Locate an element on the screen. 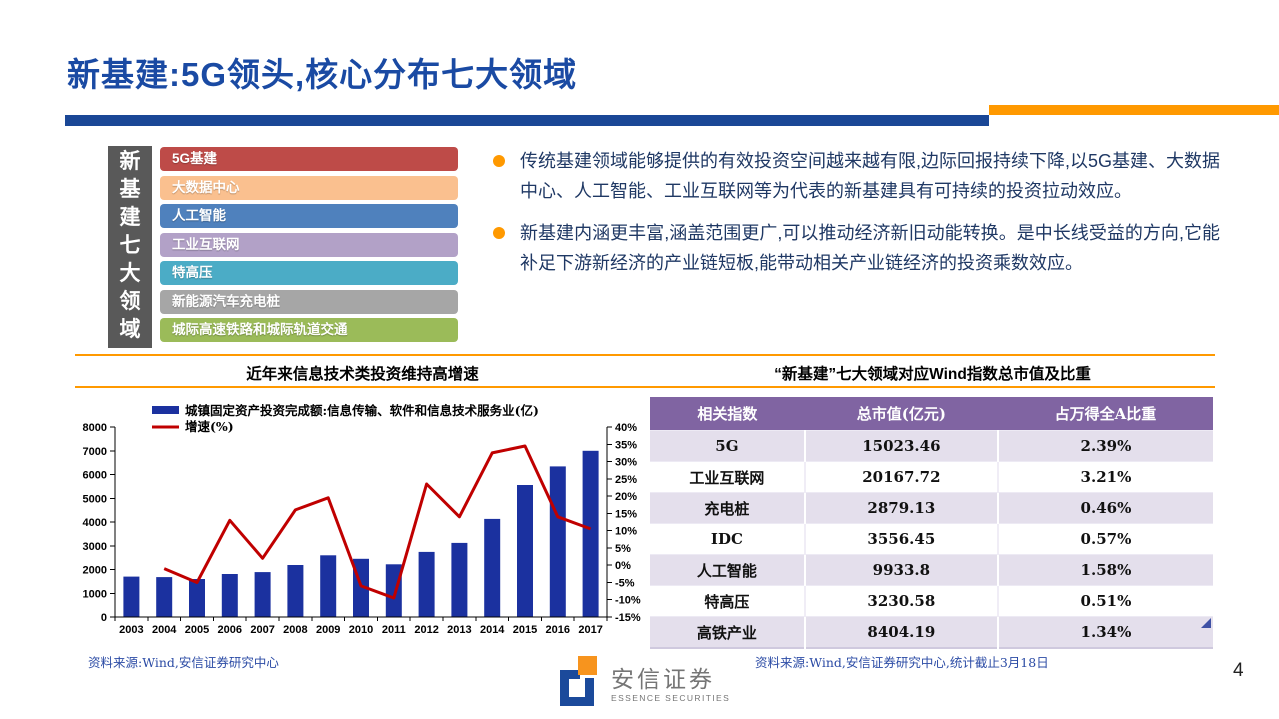  svg-text: 20% is located at coordinates (626, 497).